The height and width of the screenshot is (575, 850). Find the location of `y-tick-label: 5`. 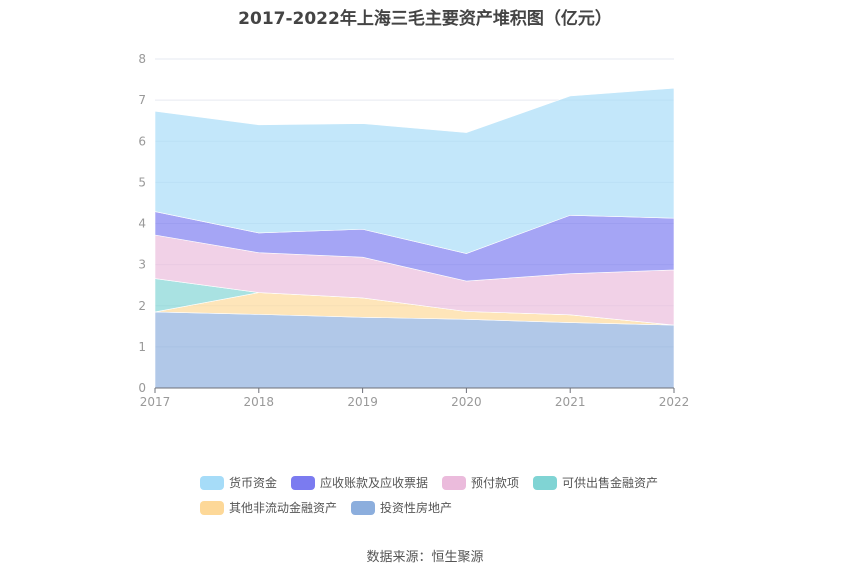

y-tick-label: 5 is located at coordinates (142, 182).